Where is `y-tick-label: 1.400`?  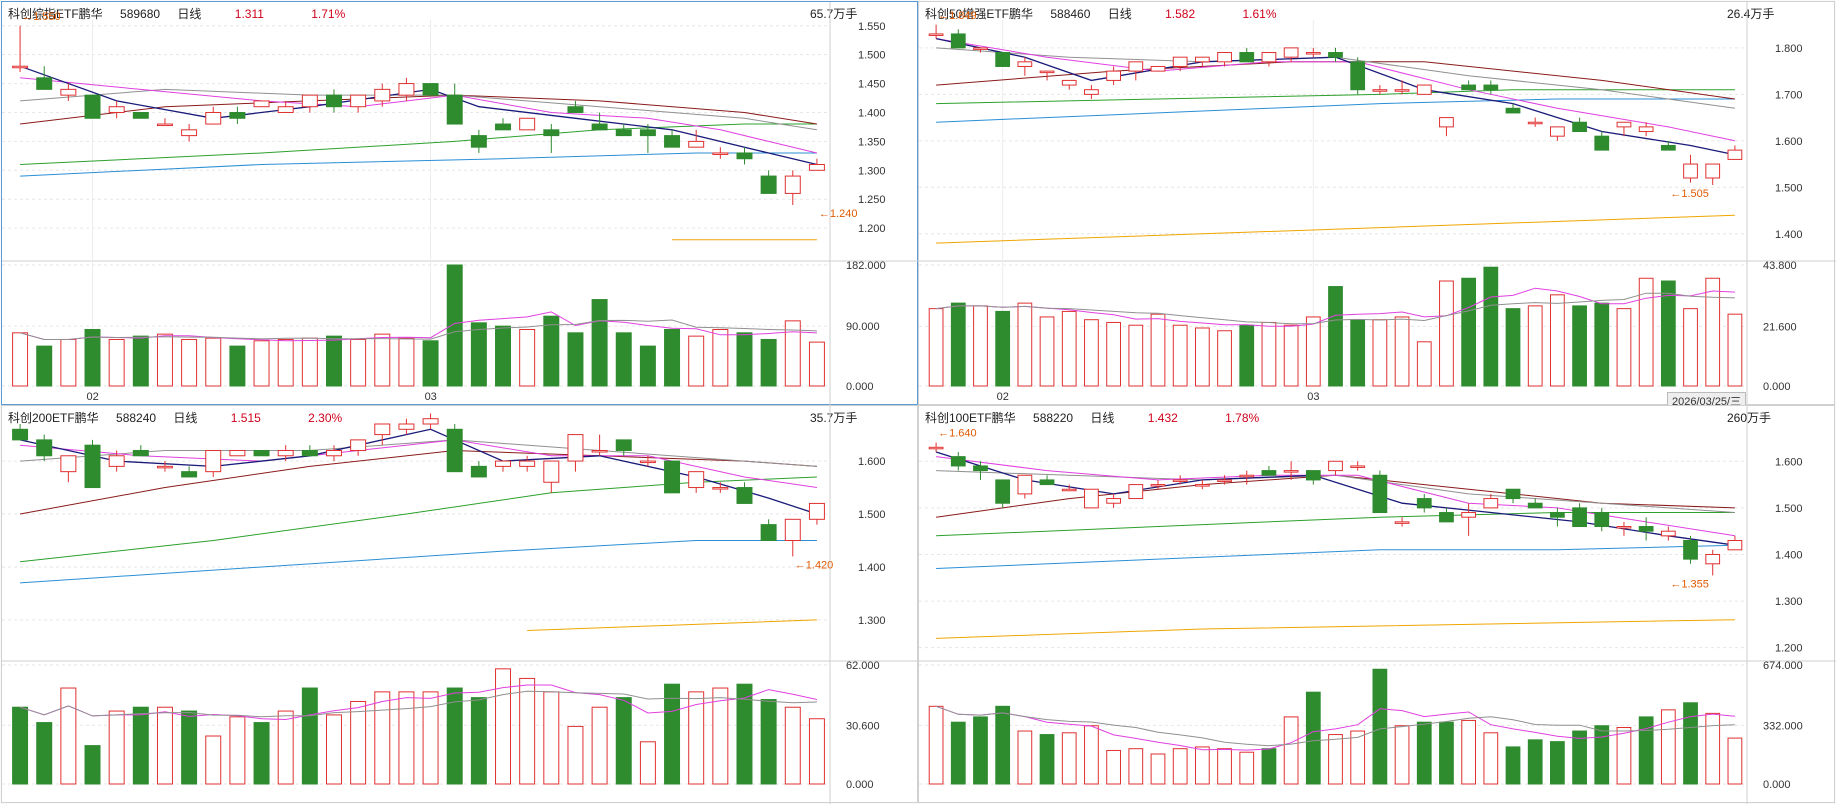 y-tick-label: 1.400 is located at coordinates (1789, 235).